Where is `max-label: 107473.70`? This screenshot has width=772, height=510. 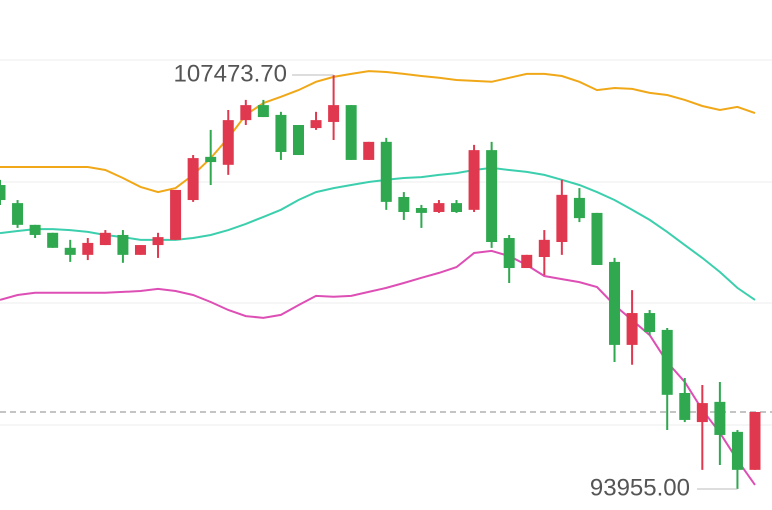 max-label: 107473.70 is located at coordinates (230, 73).